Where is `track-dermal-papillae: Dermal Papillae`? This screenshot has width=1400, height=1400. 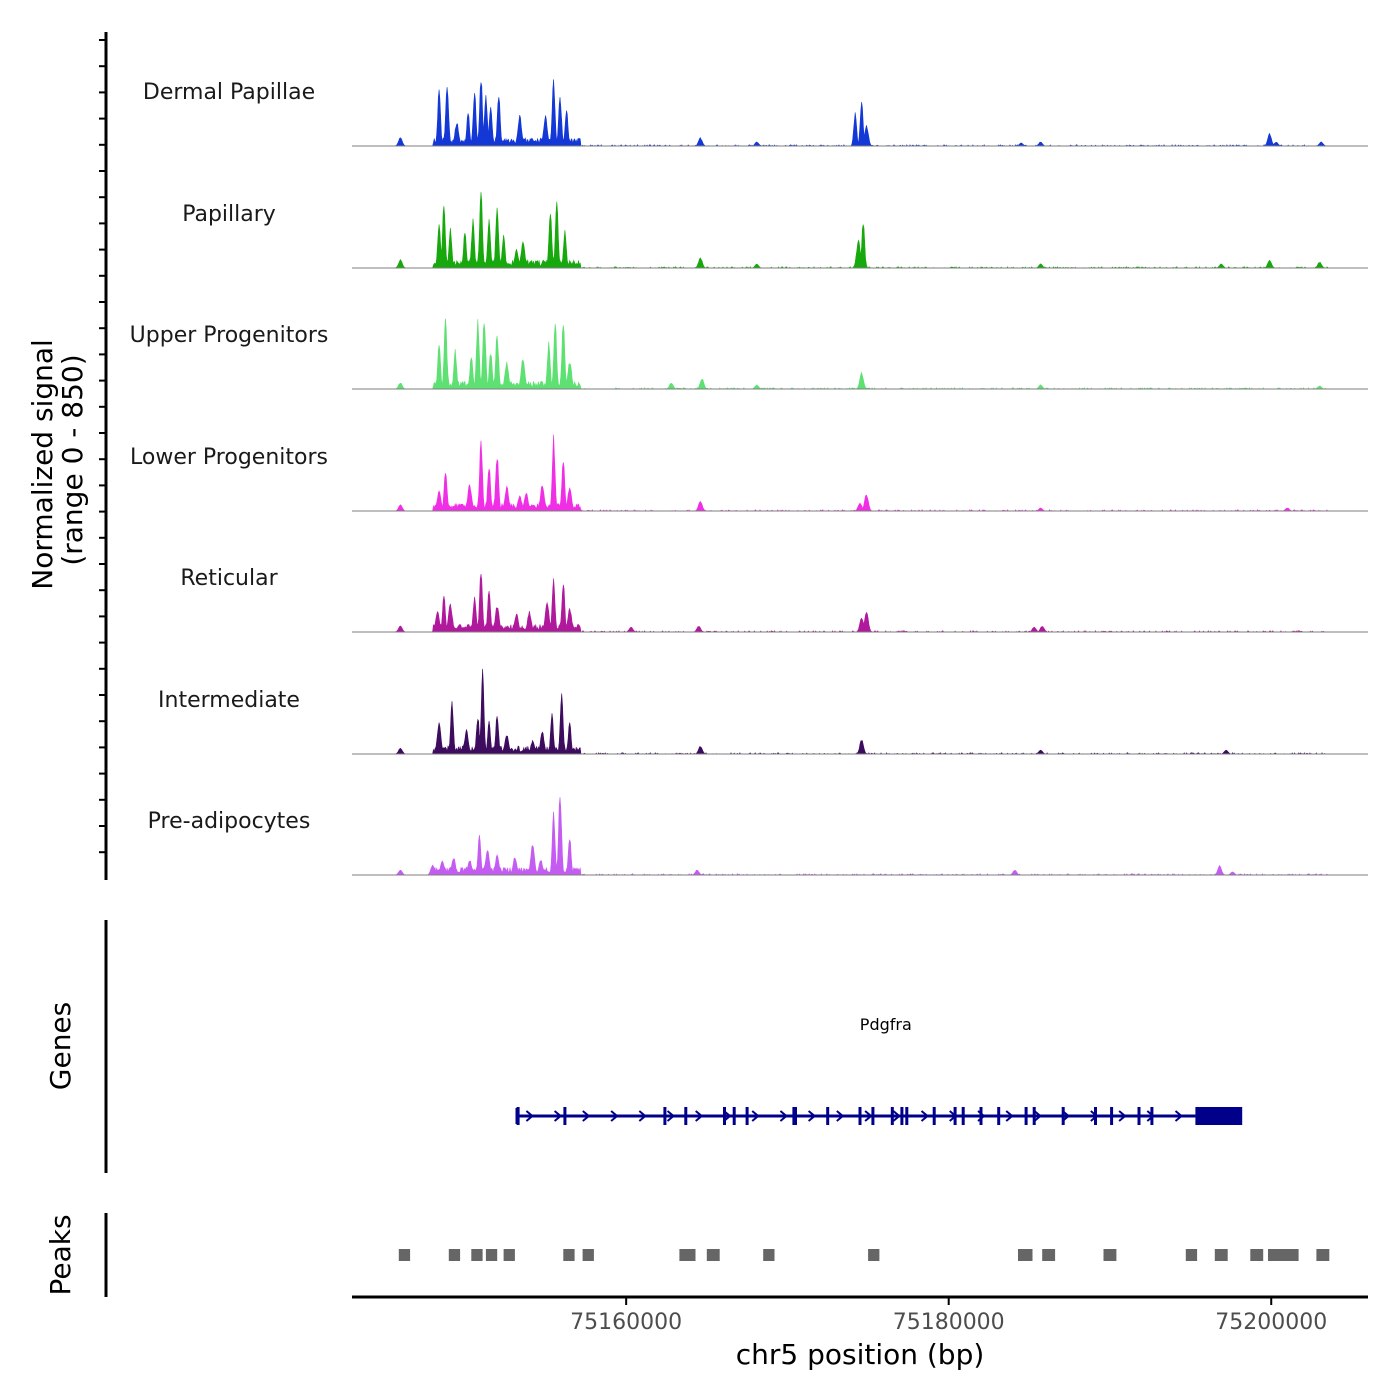 track-dermal-papillae: Dermal Papillae is located at coordinates (755, 113).